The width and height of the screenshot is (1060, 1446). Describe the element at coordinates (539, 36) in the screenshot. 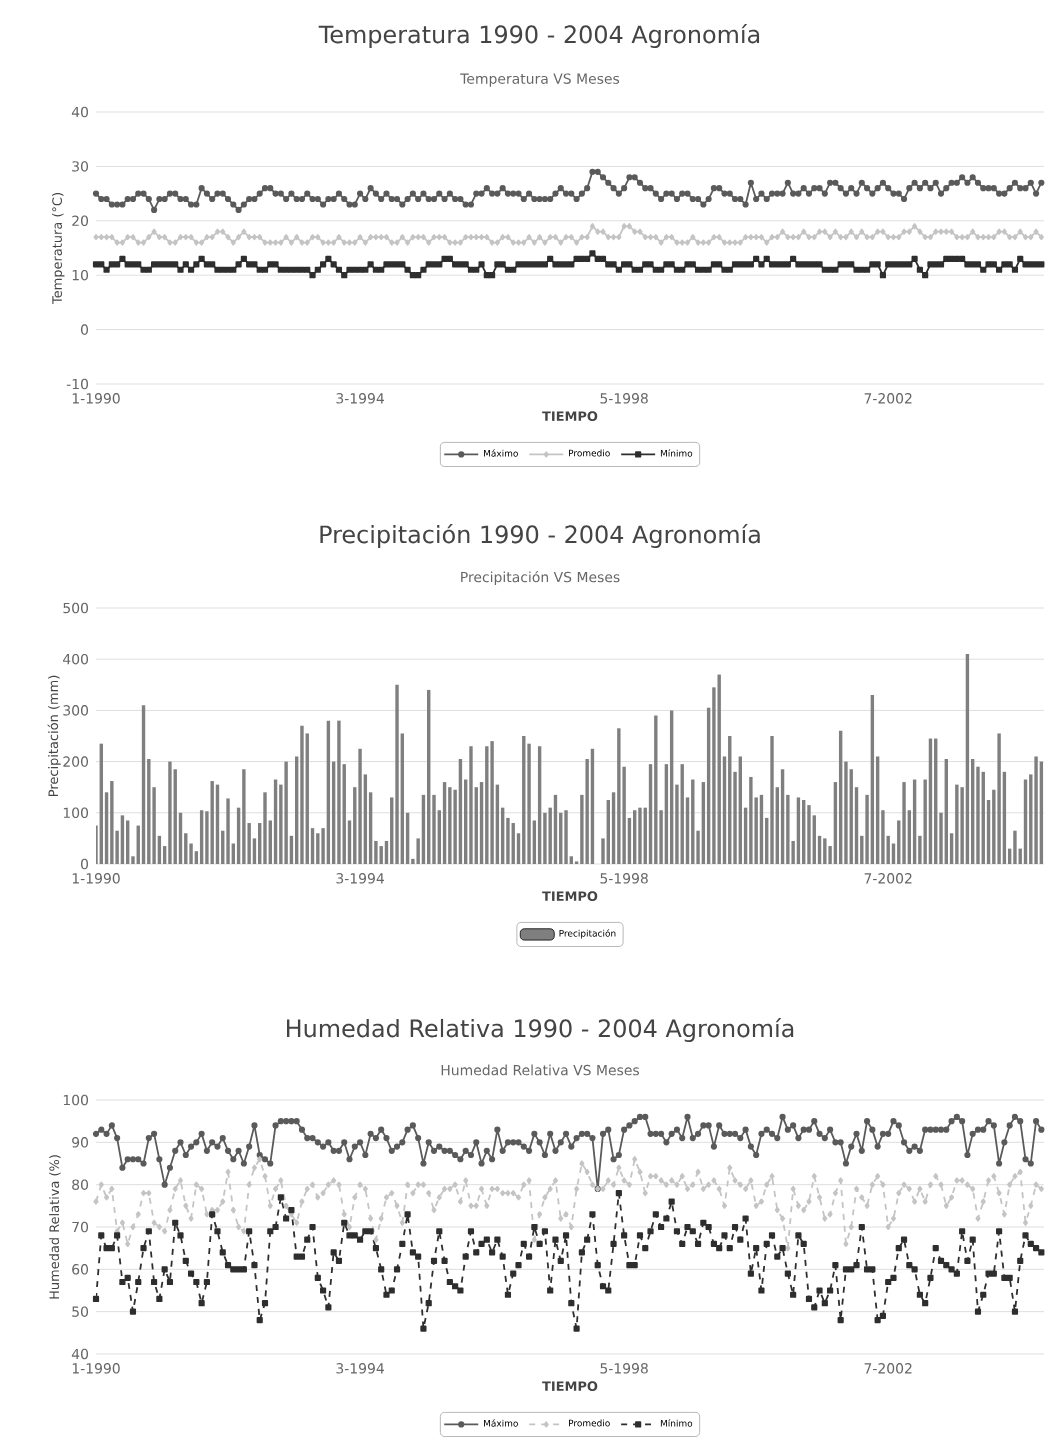

I see `chart-title: Temperatura 1990 - 2004 Agronomía` at that location.